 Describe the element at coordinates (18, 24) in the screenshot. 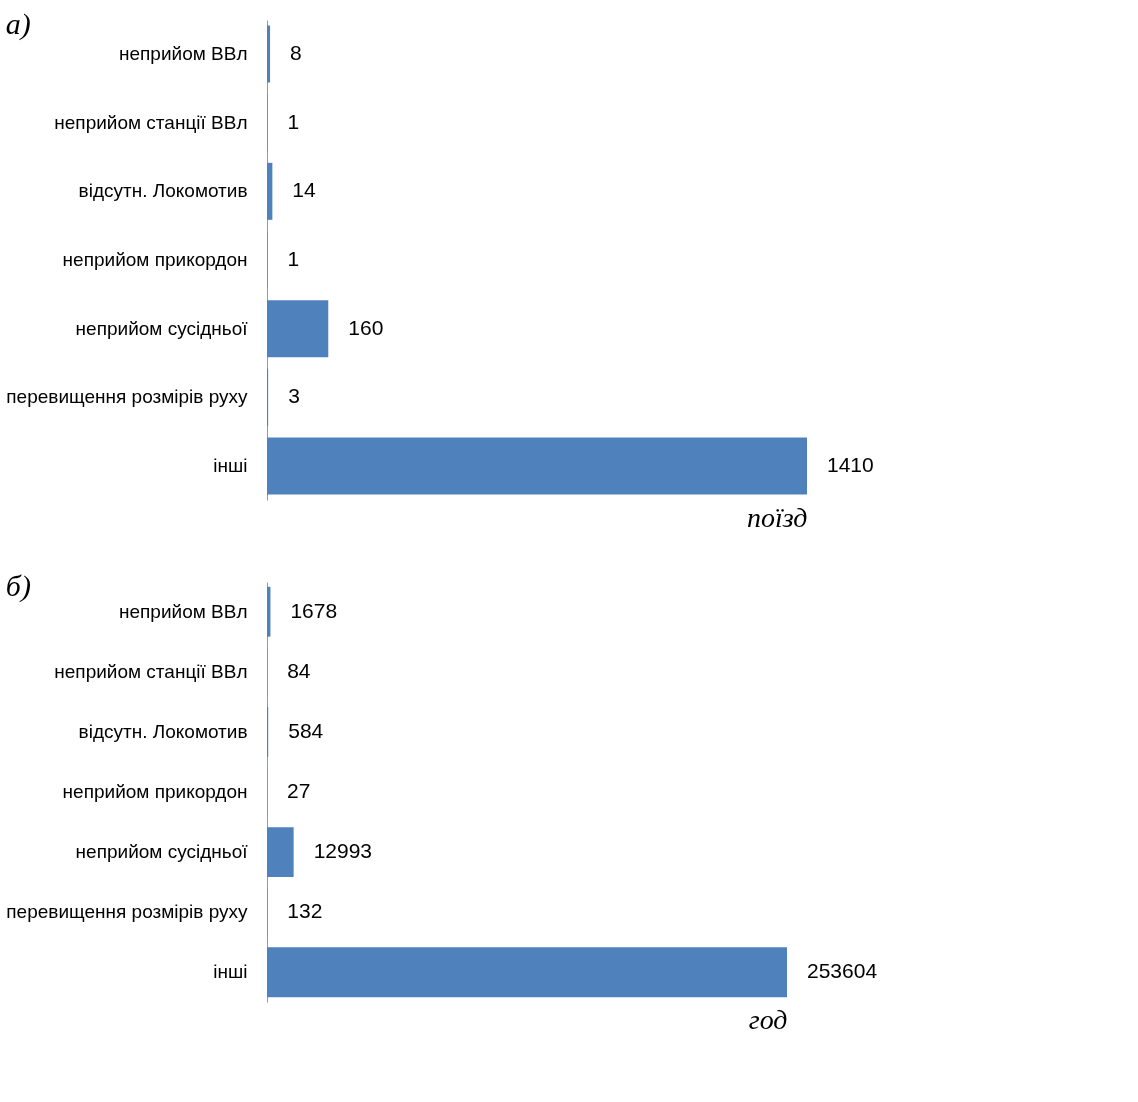

I see `text: а)` at that location.